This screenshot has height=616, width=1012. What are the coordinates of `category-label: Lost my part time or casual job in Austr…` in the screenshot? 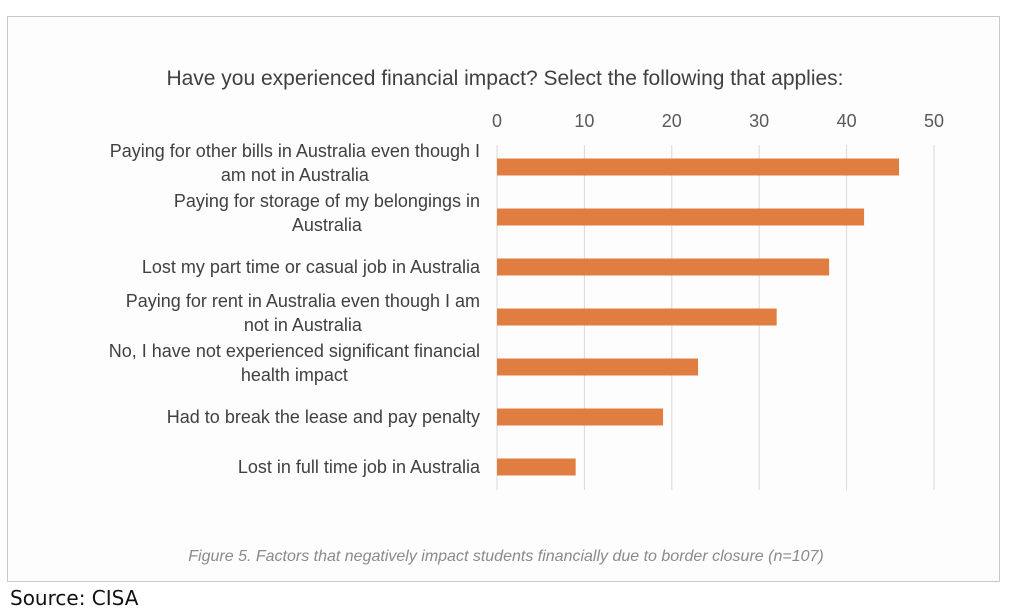 It's located at (311, 267).